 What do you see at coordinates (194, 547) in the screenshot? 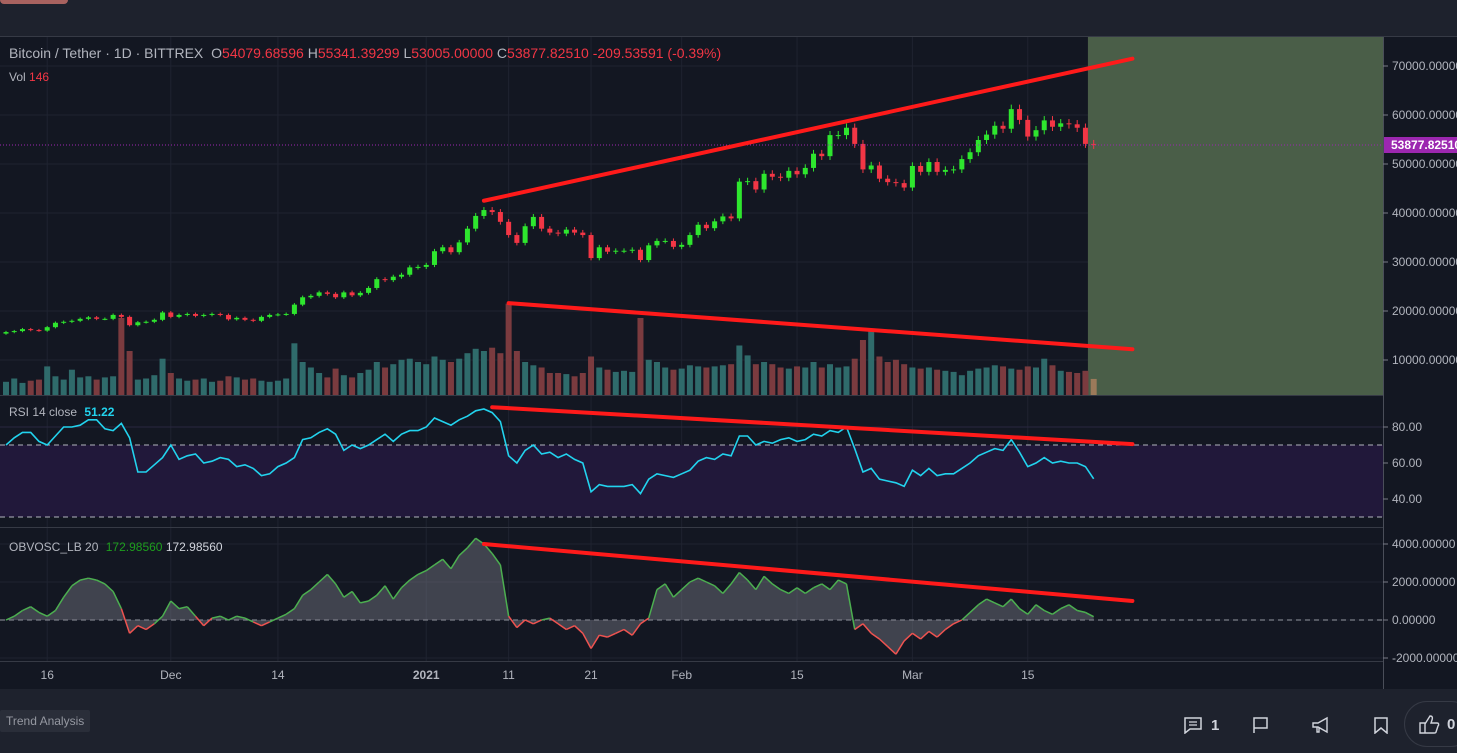
I see `obv-value-2: 172.98560` at bounding box center [194, 547].